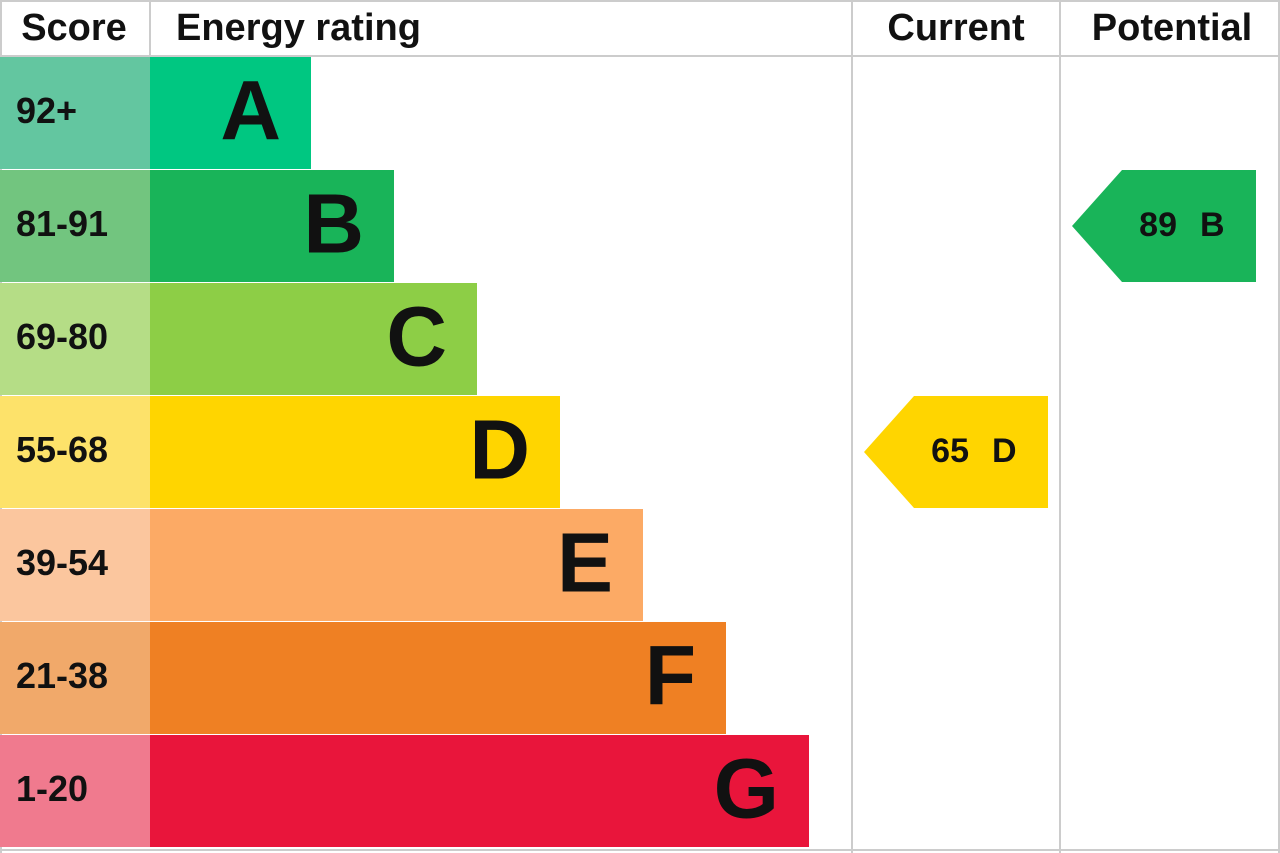 This screenshot has width=1280, height=853. I want to click on current-arrow, so click(956, 452).